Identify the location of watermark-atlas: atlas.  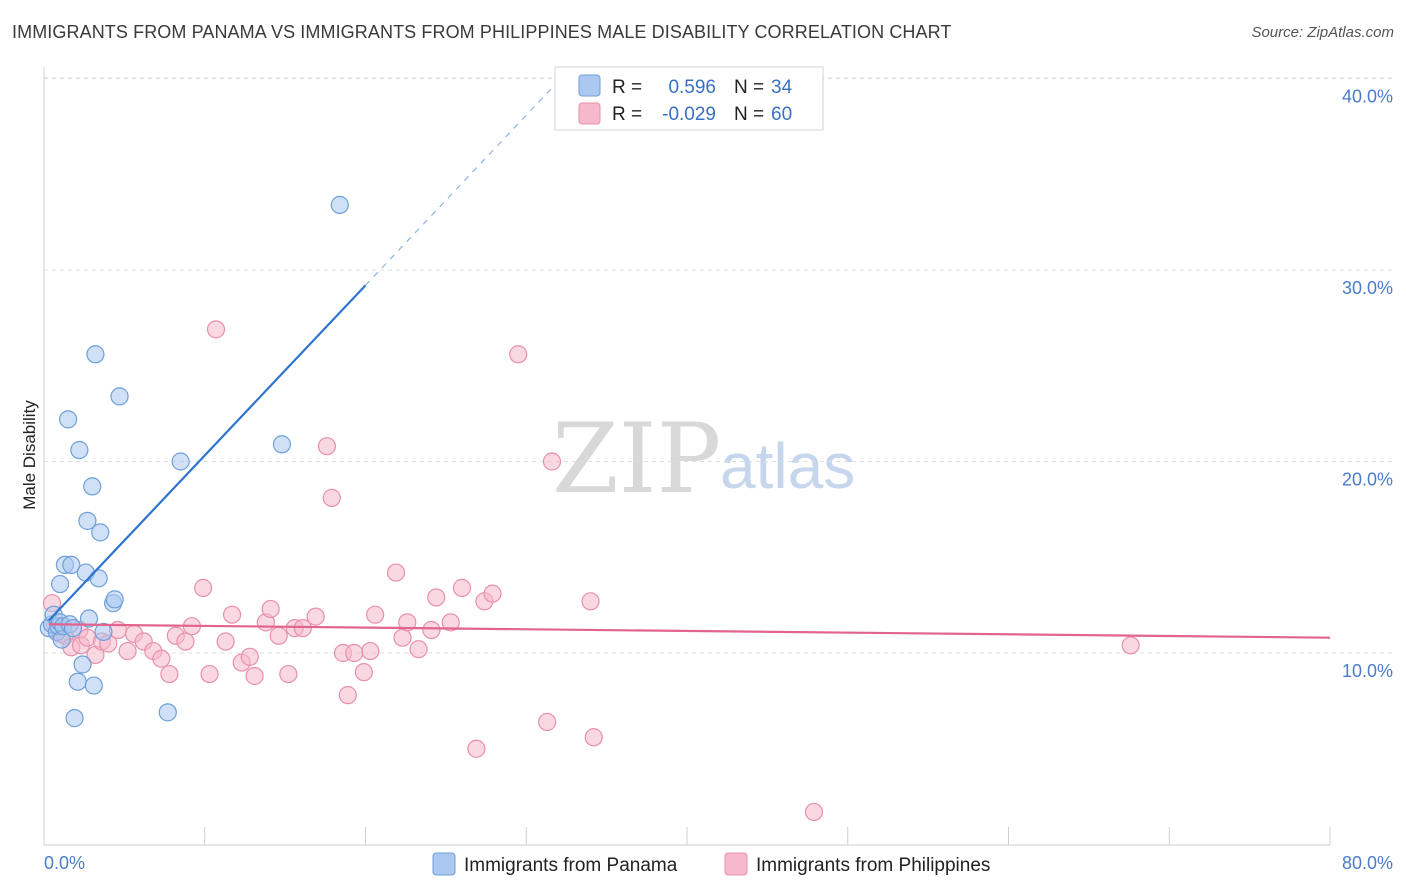
(787, 466).